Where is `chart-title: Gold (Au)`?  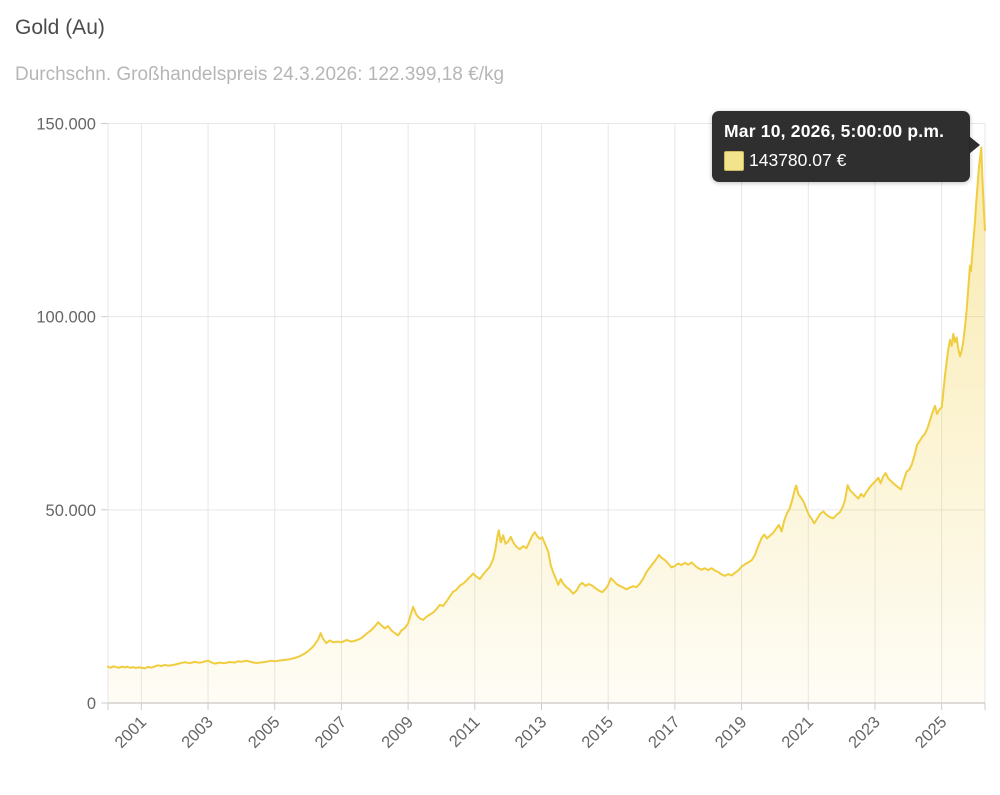
chart-title: Gold (Au) is located at coordinates (60, 27).